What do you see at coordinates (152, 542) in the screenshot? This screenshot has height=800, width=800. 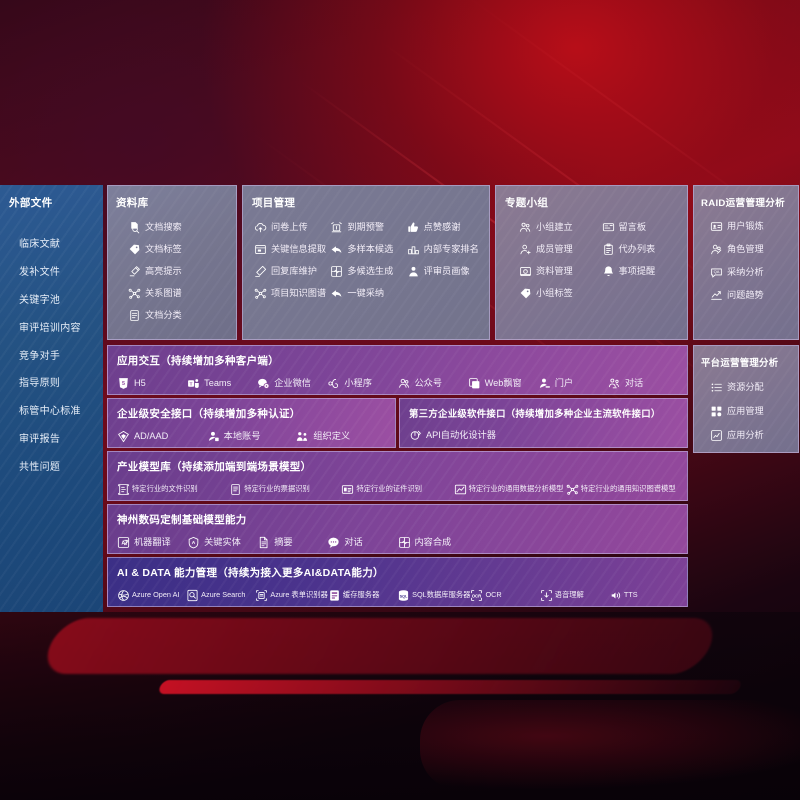 I see `foundation-item-0: A 机器翻译` at bounding box center [152, 542].